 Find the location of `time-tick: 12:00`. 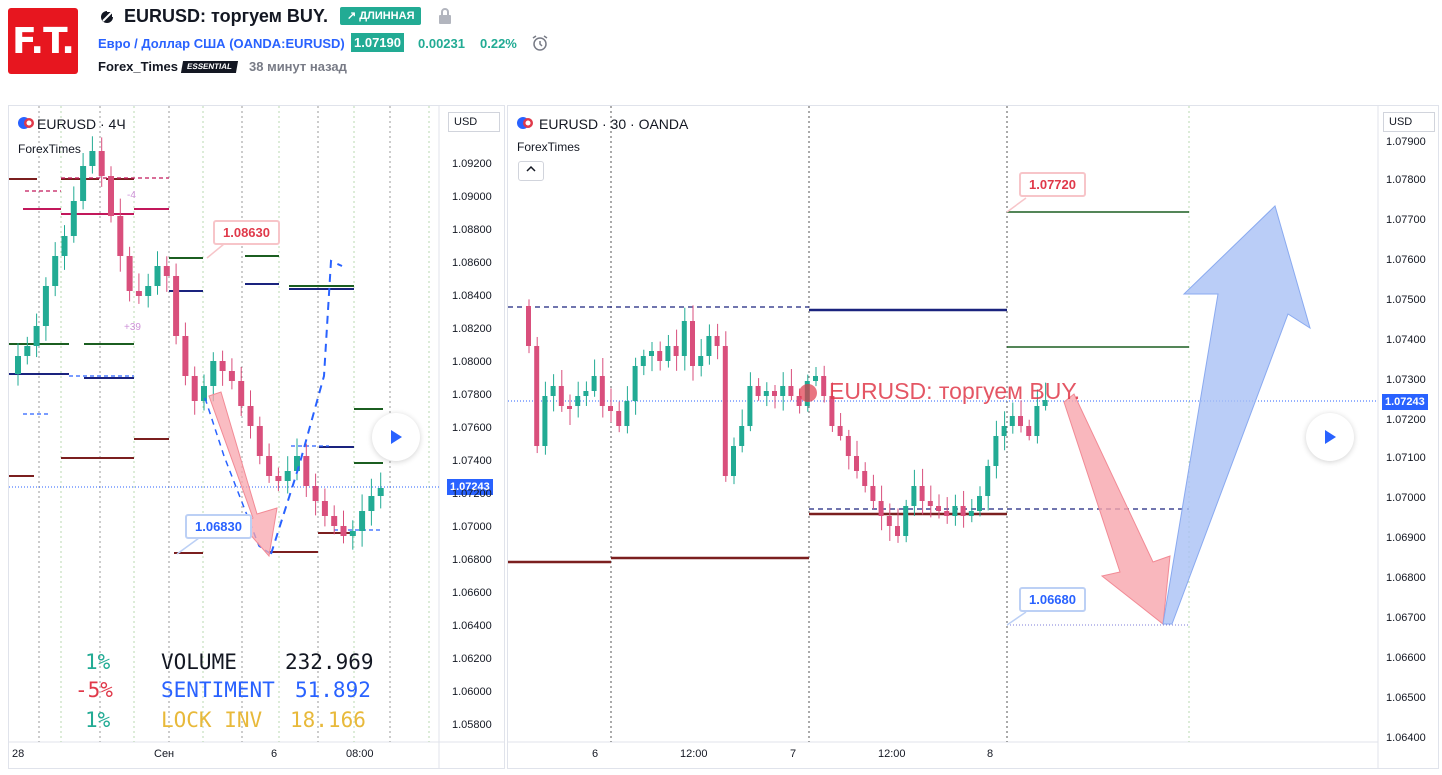

time-tick: 12:00 is located at coordinates (892, 754).